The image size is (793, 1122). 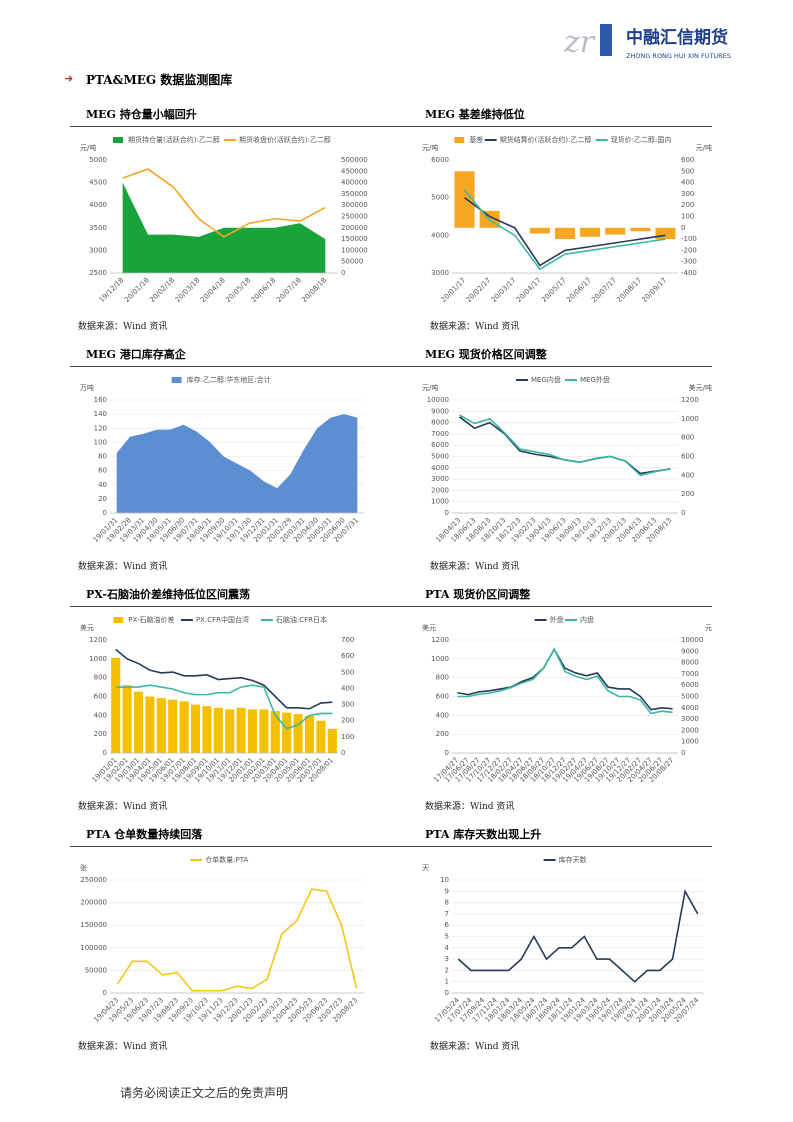 I want to click on legend-label: 期货持仓量(活跃合约):乙二醇, so click(x=174, y=139).